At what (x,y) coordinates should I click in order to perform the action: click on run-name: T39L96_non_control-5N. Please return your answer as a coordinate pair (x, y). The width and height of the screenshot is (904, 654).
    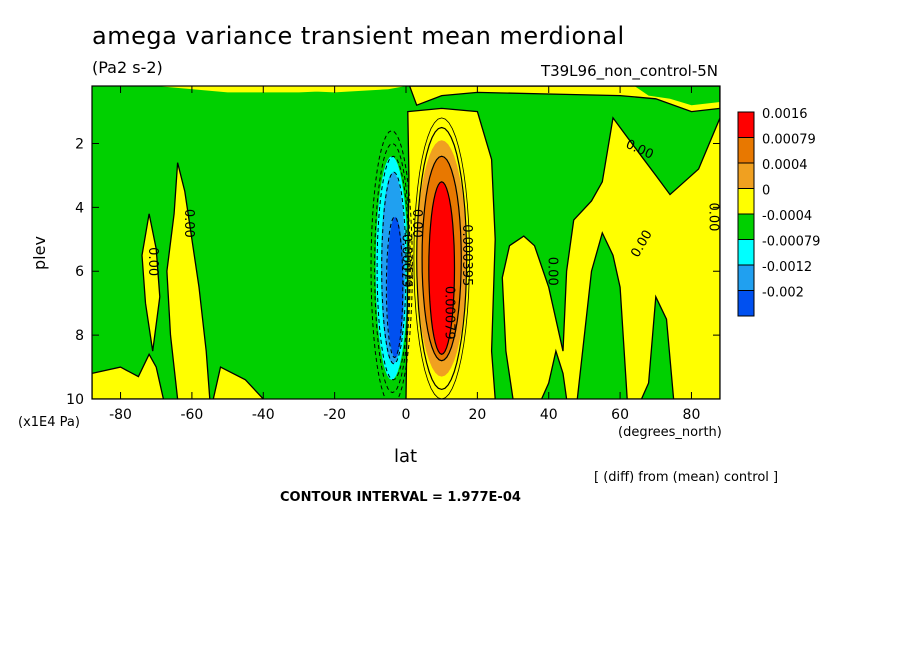
    Looking at the image, I should click on (629, 71).